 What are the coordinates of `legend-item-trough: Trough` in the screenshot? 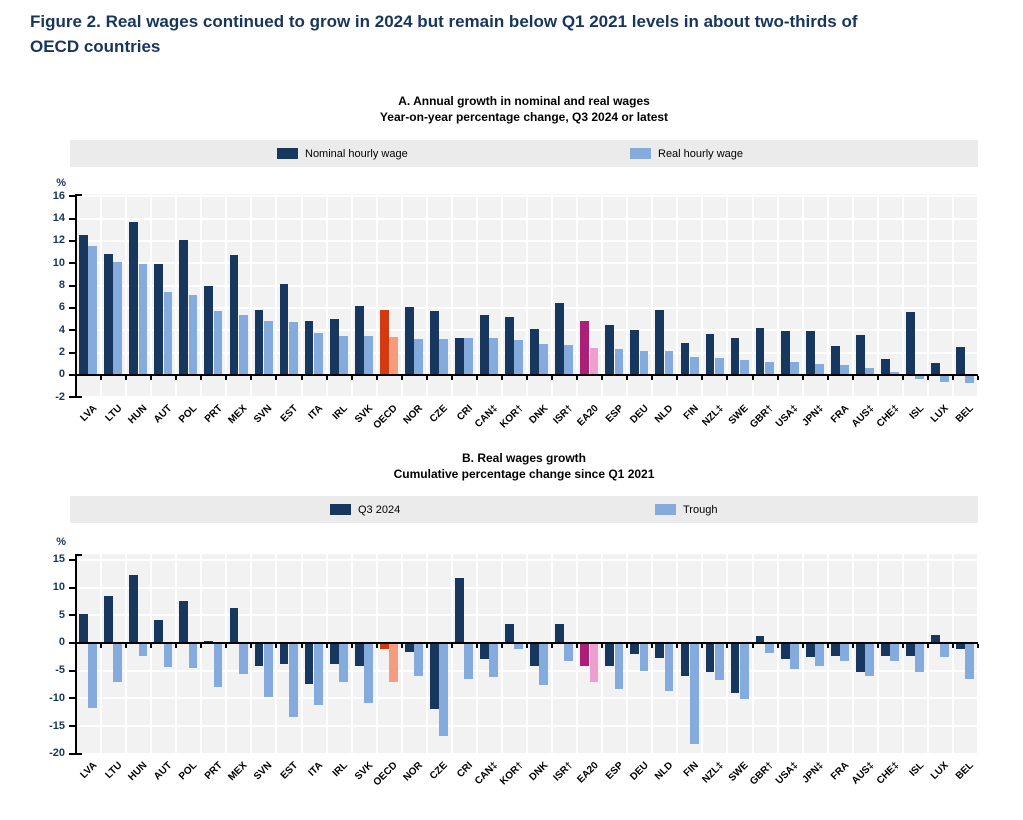 It's located at (686, 509).